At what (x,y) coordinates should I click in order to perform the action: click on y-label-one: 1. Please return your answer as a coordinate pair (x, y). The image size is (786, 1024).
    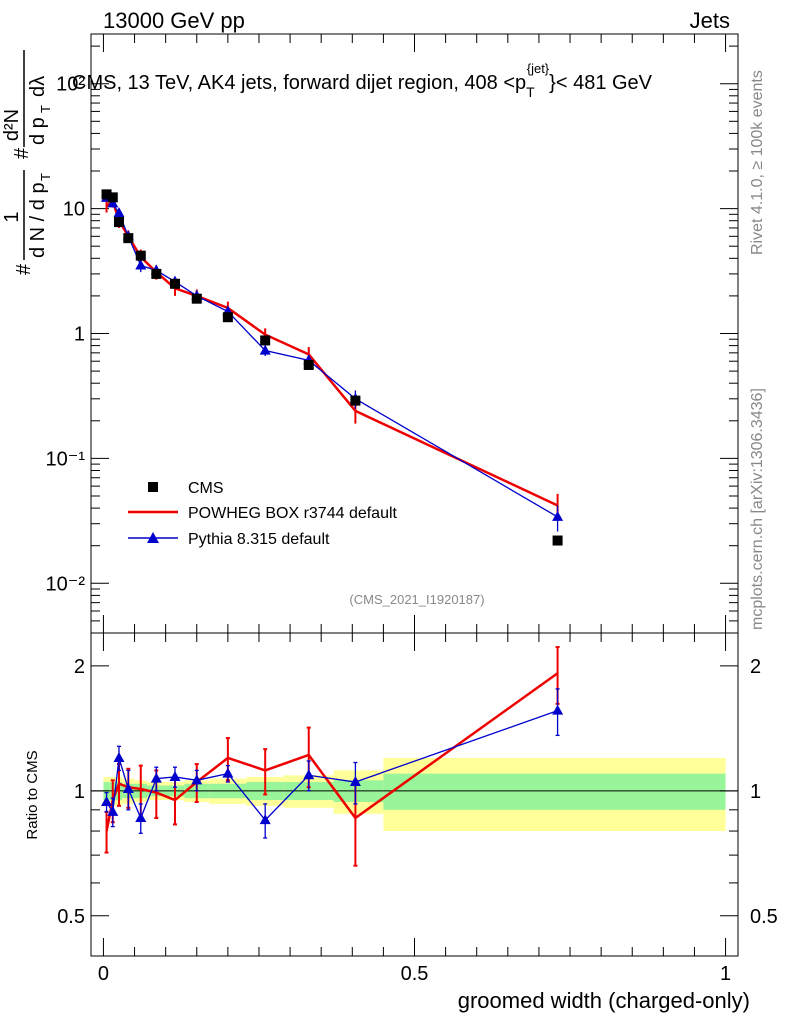
    Looking at the image, I should click on (12, 216).